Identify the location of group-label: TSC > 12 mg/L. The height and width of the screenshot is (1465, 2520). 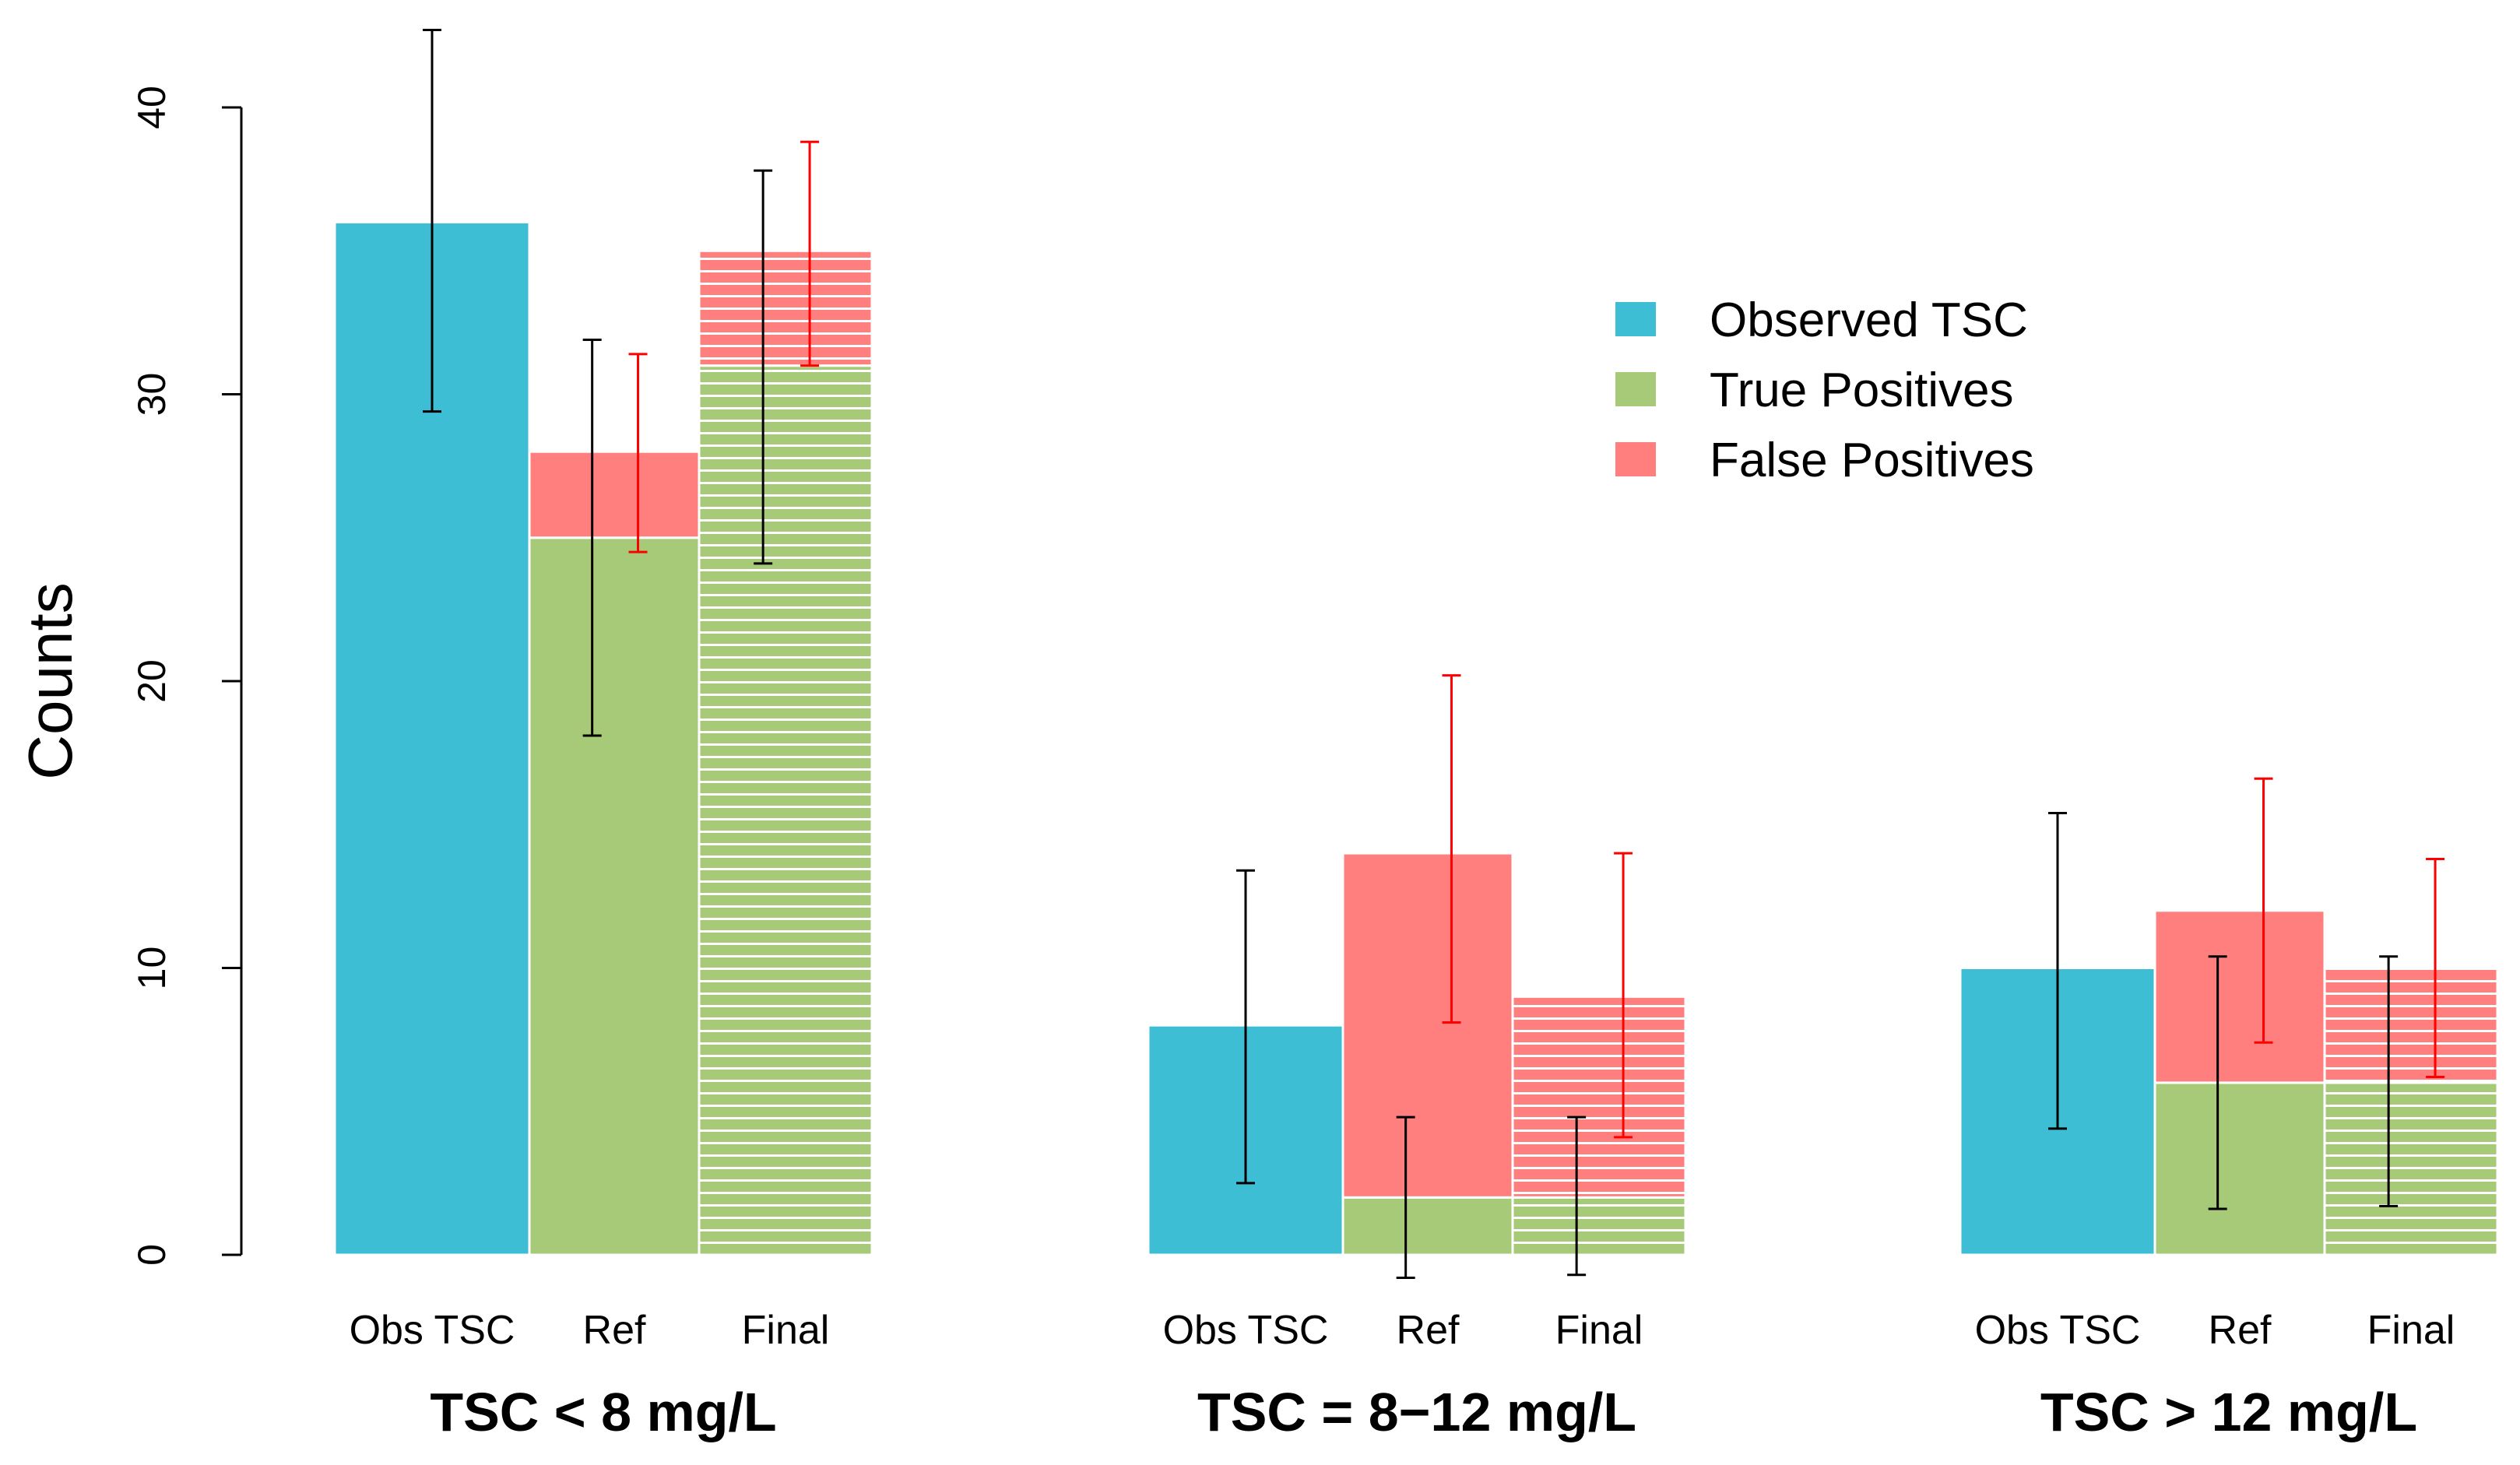
(2228, 1412).